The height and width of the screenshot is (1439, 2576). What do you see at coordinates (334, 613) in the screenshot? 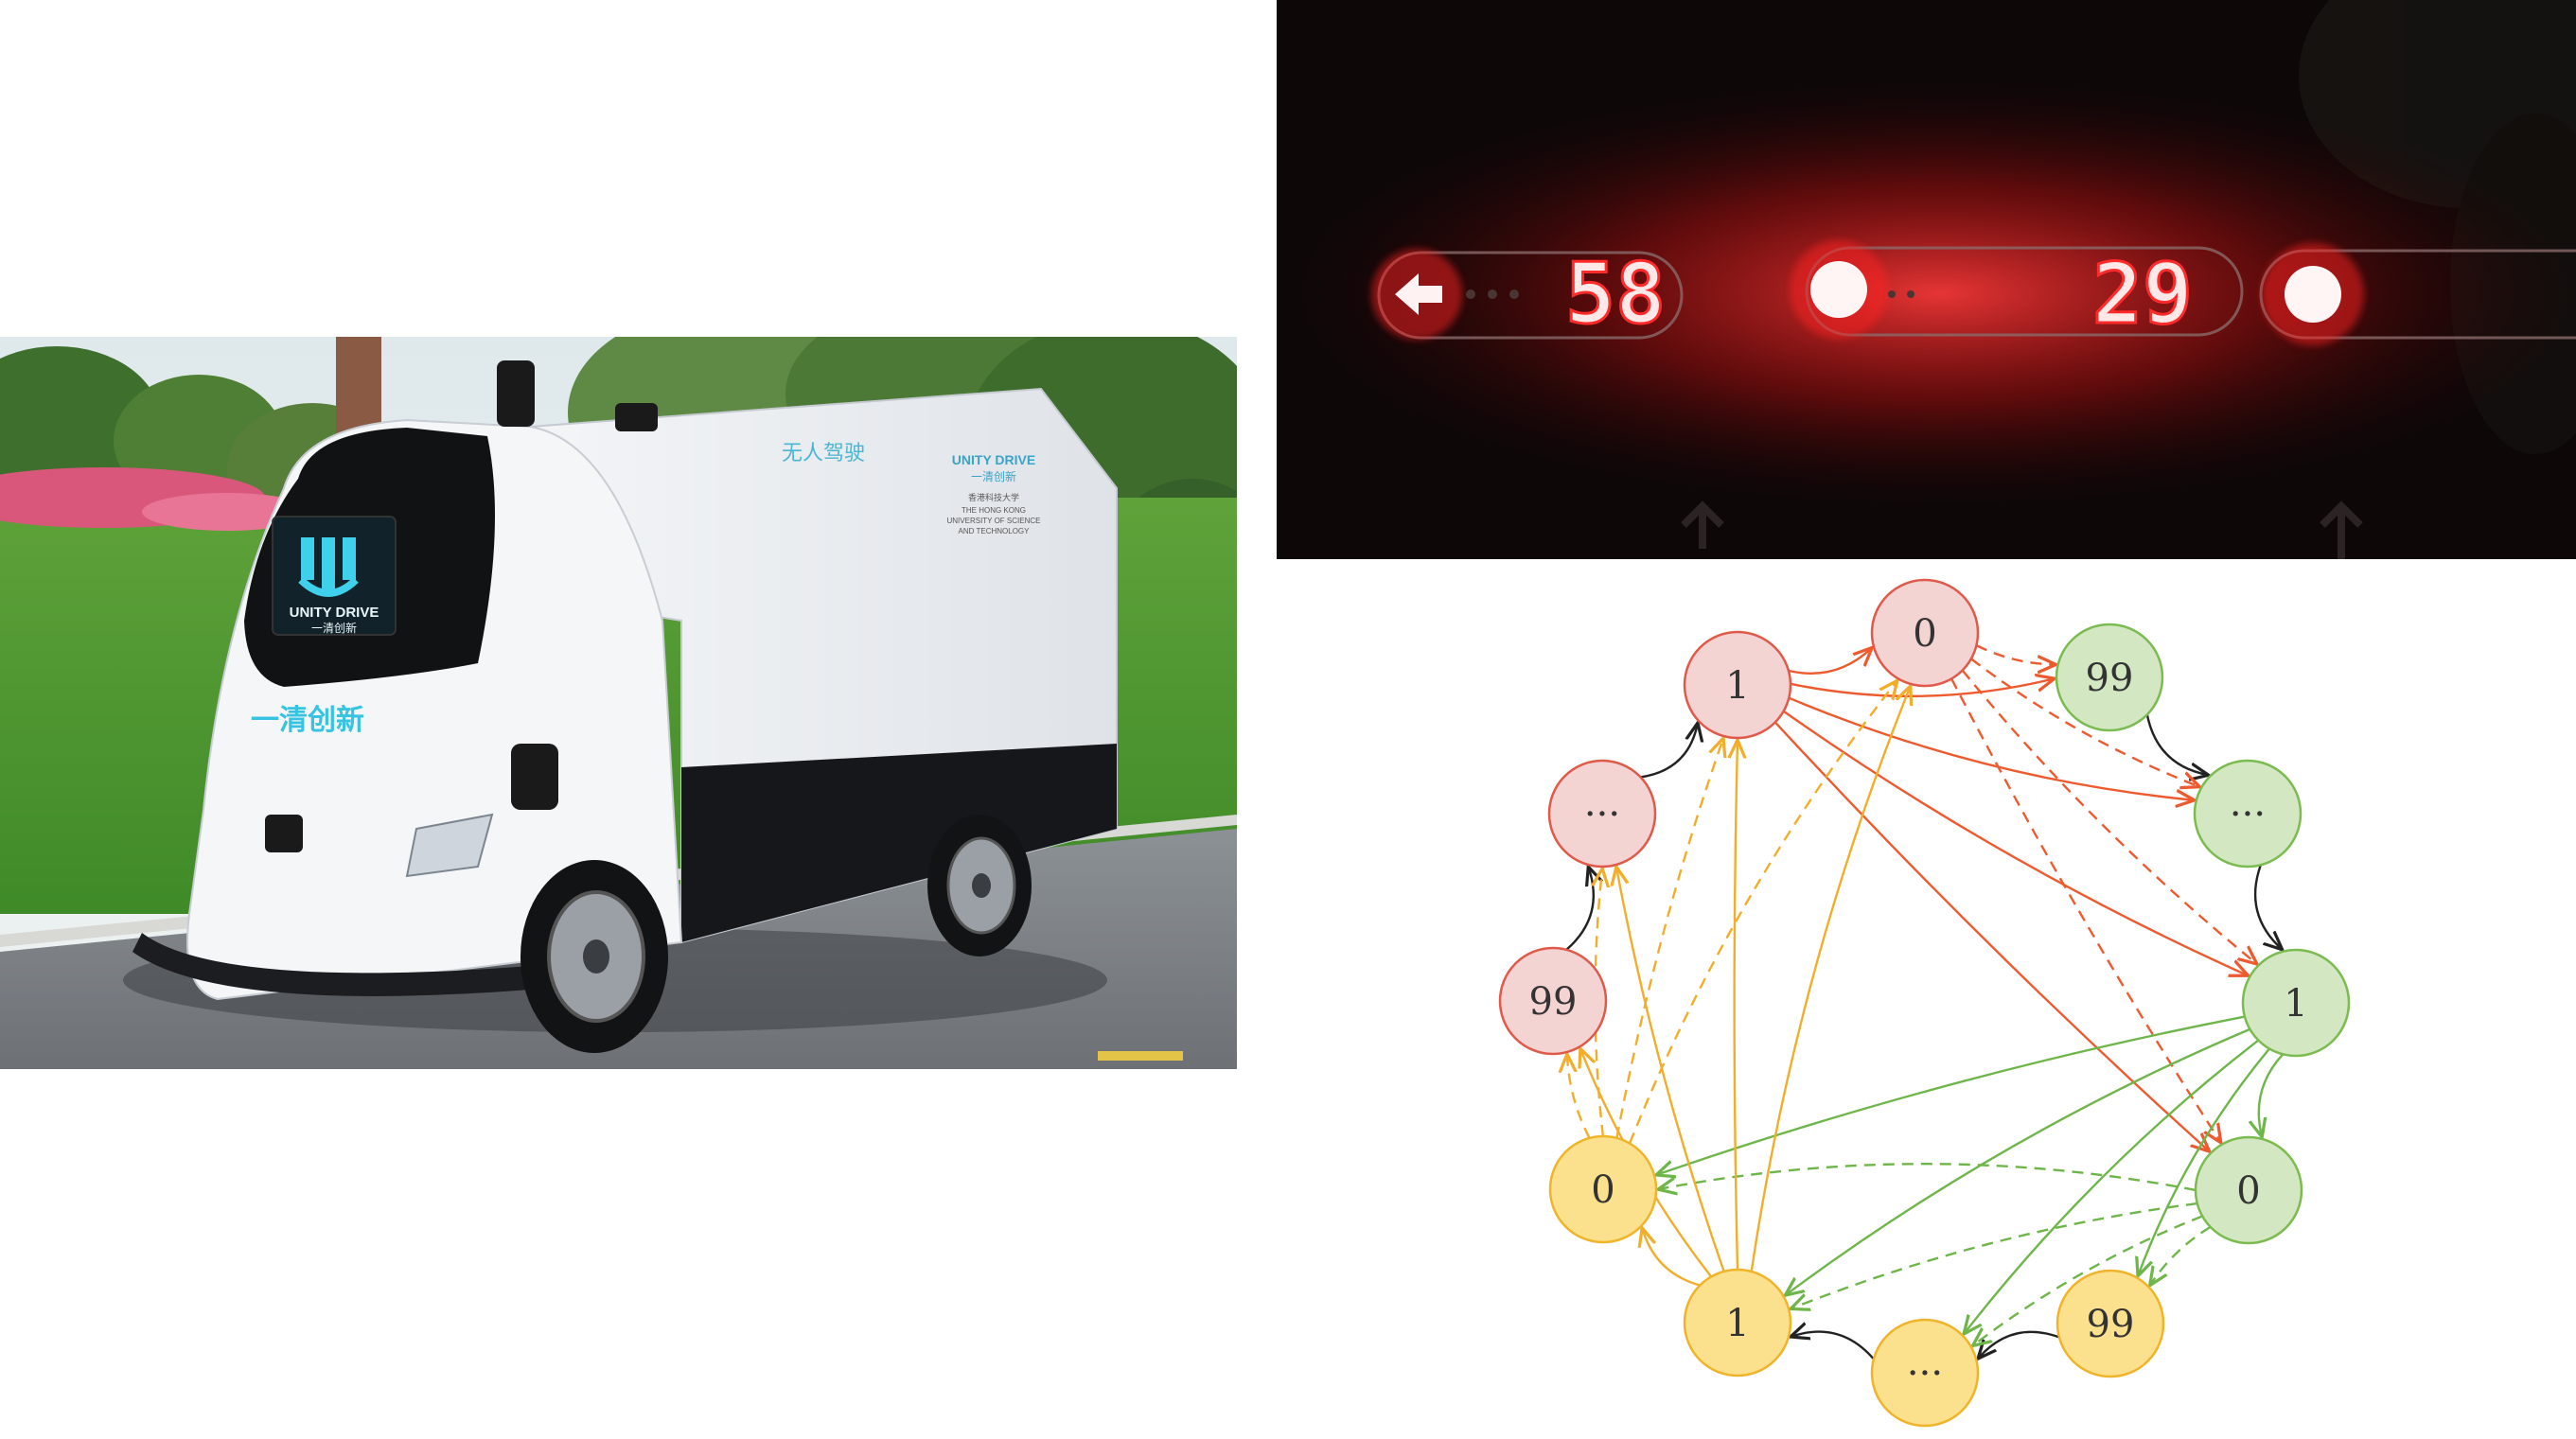
I see `screen-brand-text: UNITY DRIVE` at bounding box center [334, 613].